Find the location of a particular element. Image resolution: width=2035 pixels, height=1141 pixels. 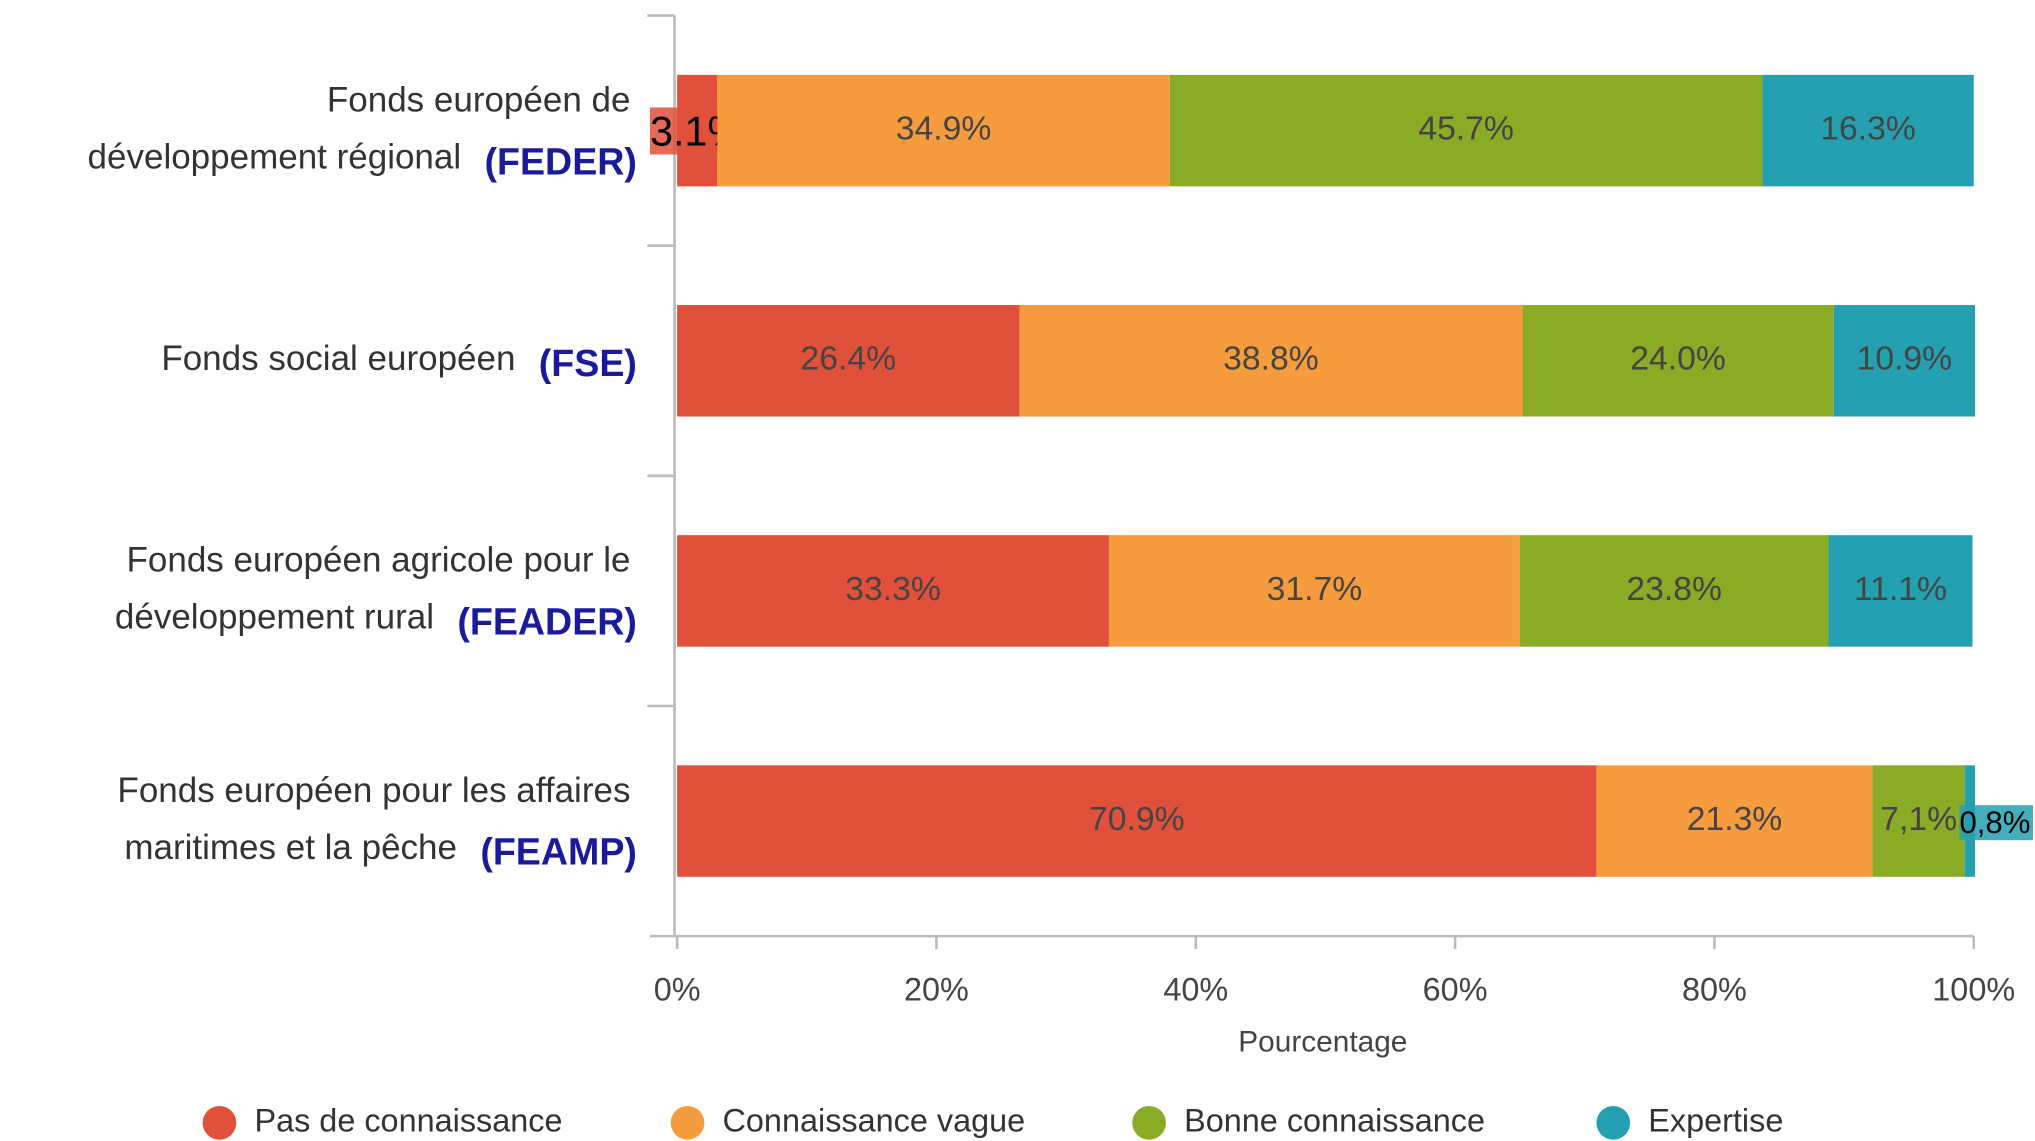

category-label: Fonds européen de is located at coordinates (479, 99).